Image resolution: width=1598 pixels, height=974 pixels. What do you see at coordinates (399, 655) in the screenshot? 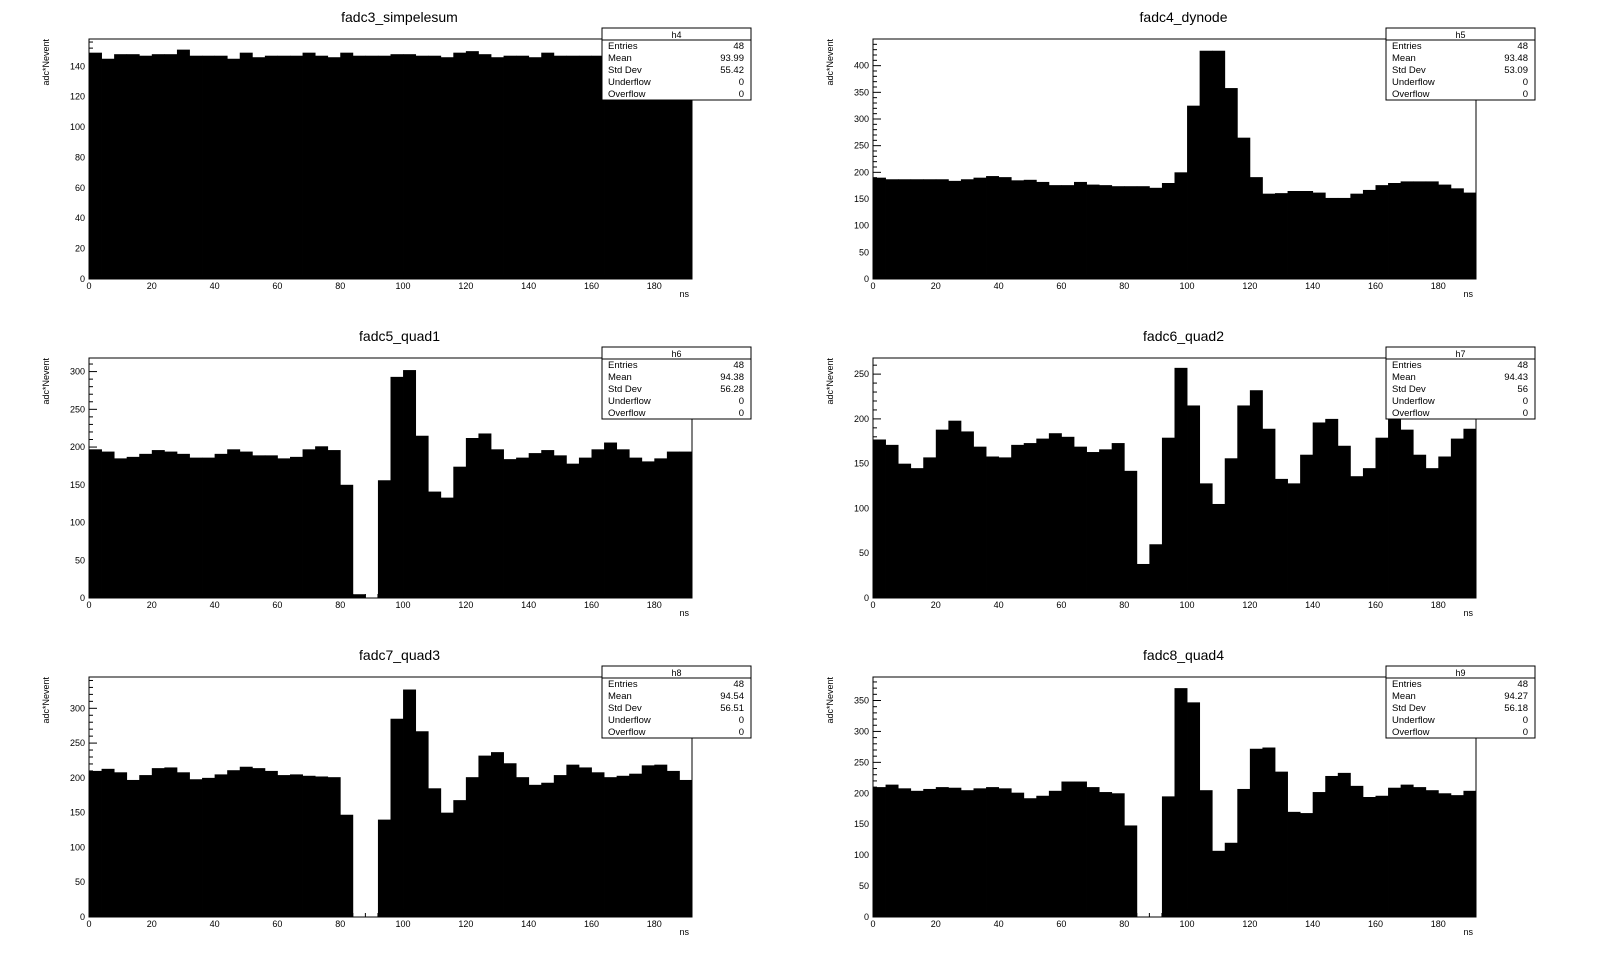
I see `chart-title: fadc7_quad3` at bounding box center [399, 655].